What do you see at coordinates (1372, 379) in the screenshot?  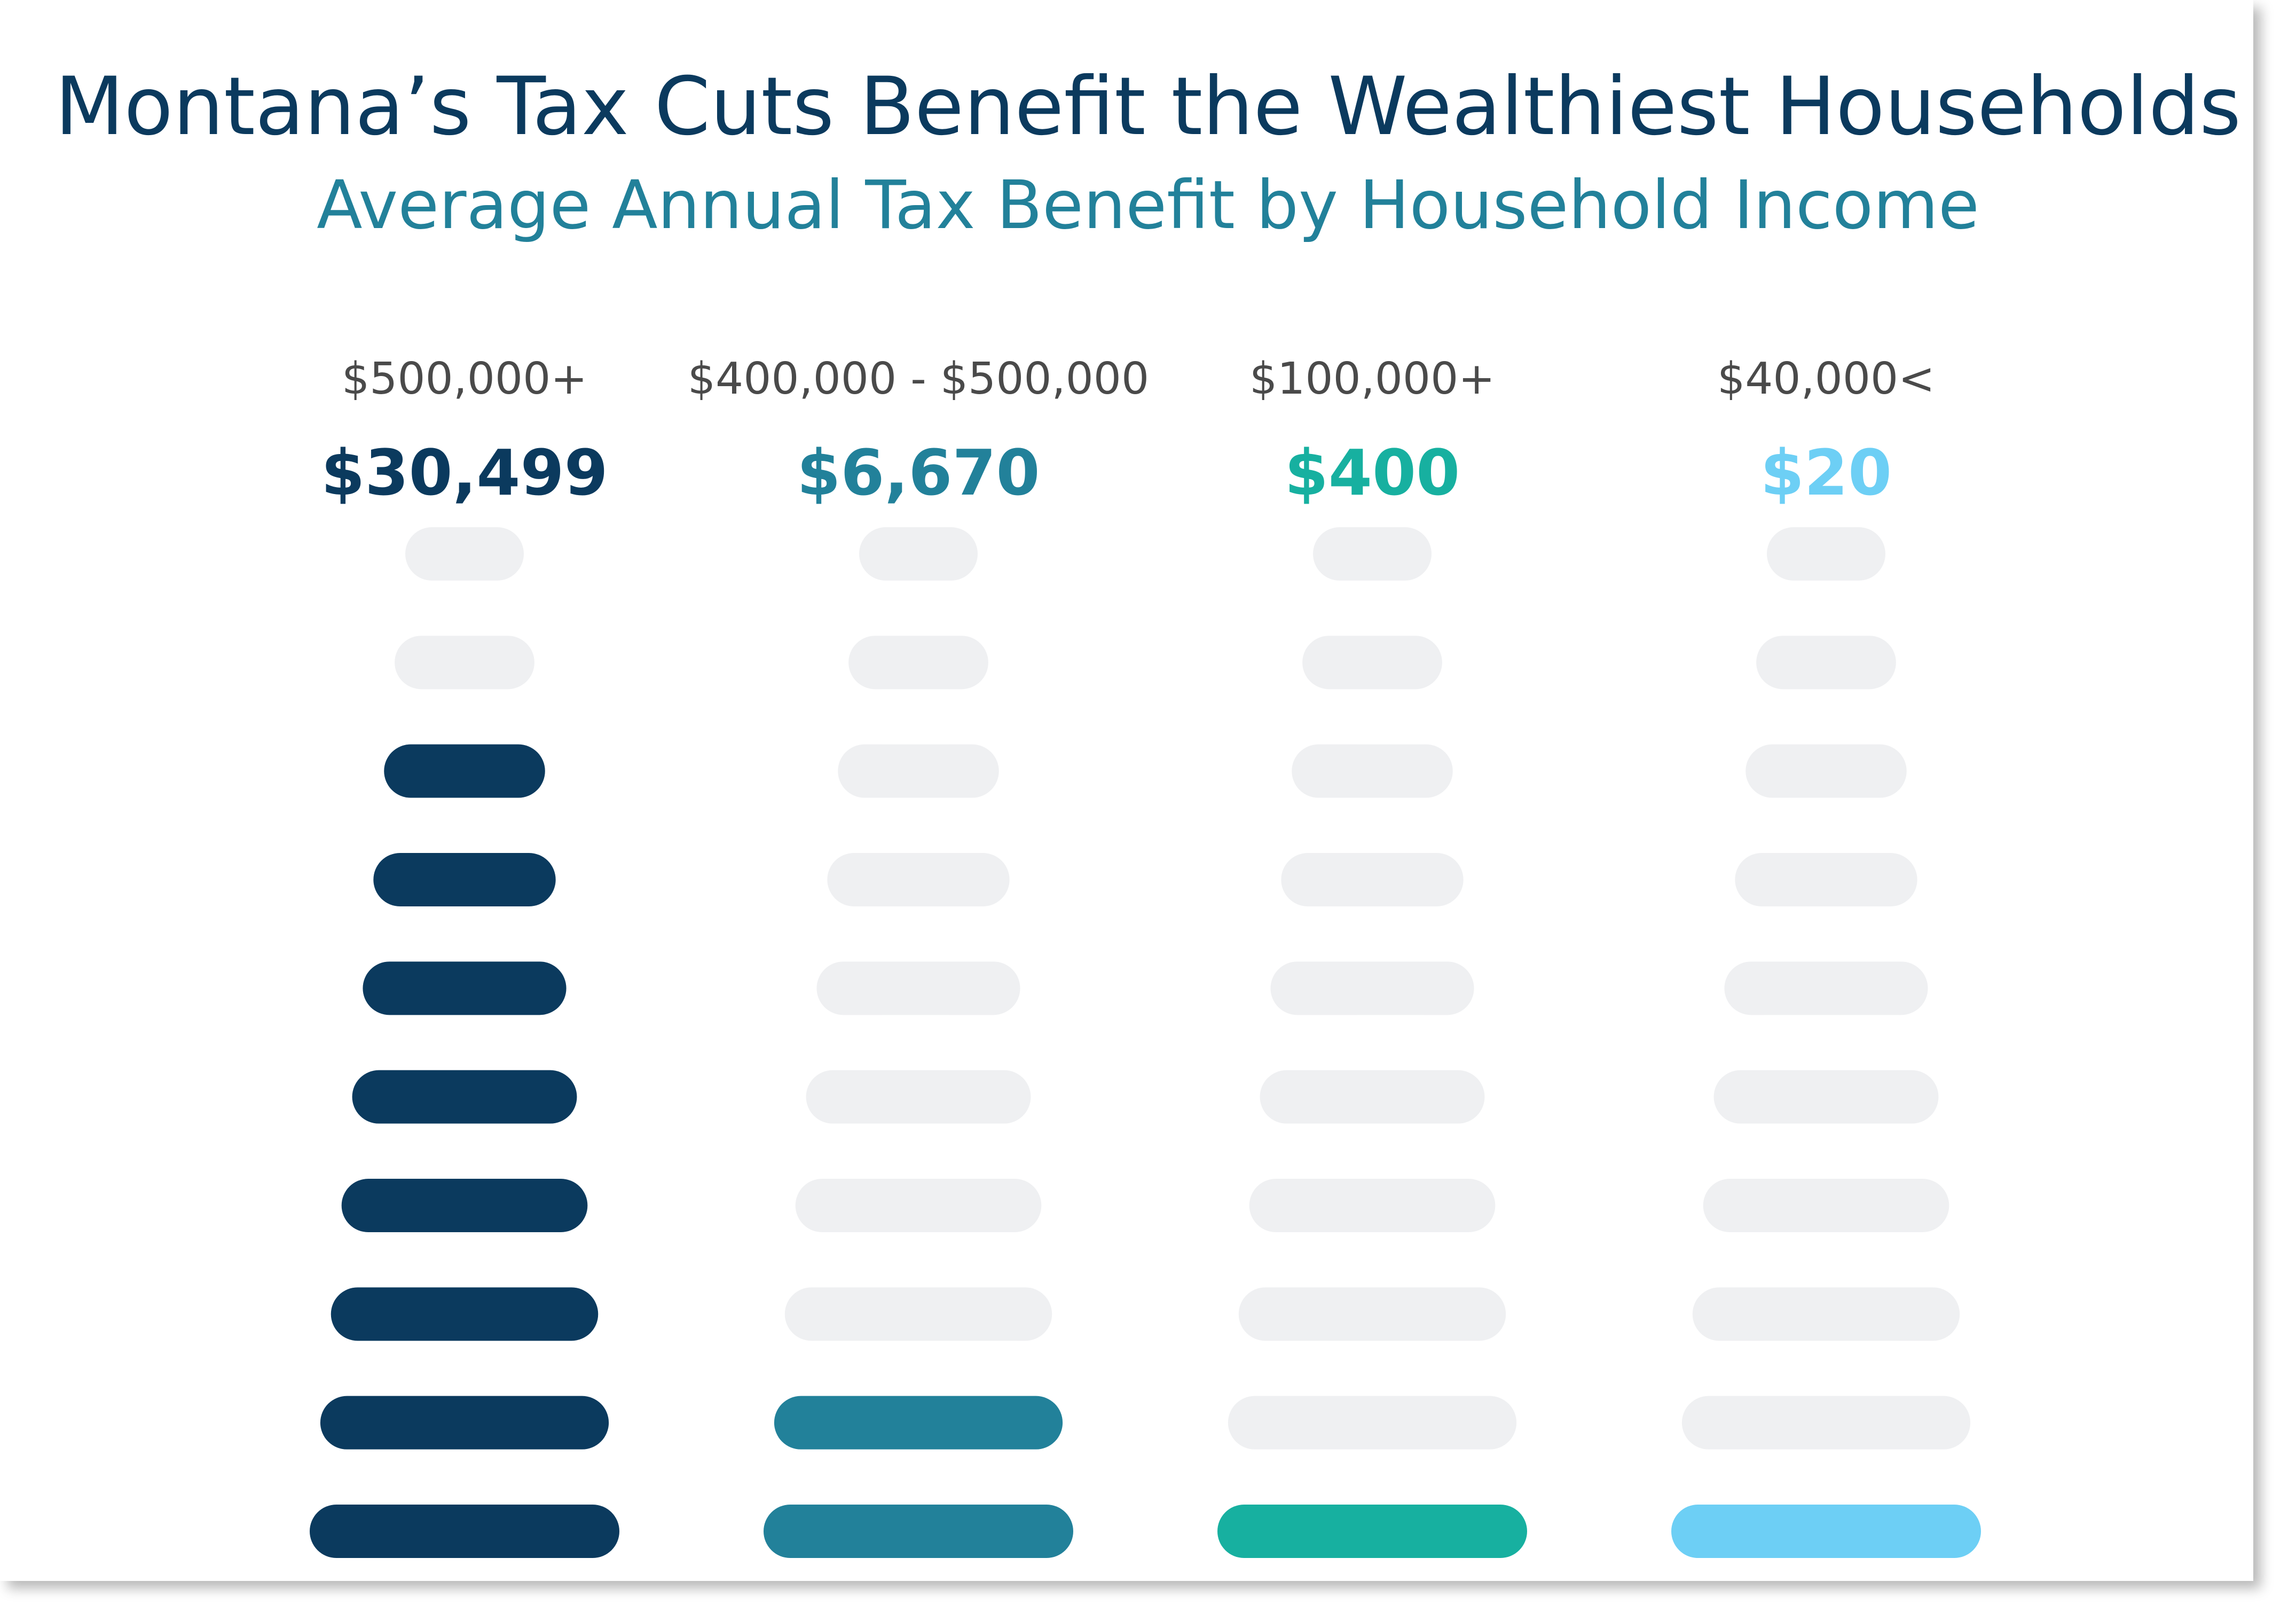 I see `income-bracket-label: $100,000+` at bounding box center [1372, 379].